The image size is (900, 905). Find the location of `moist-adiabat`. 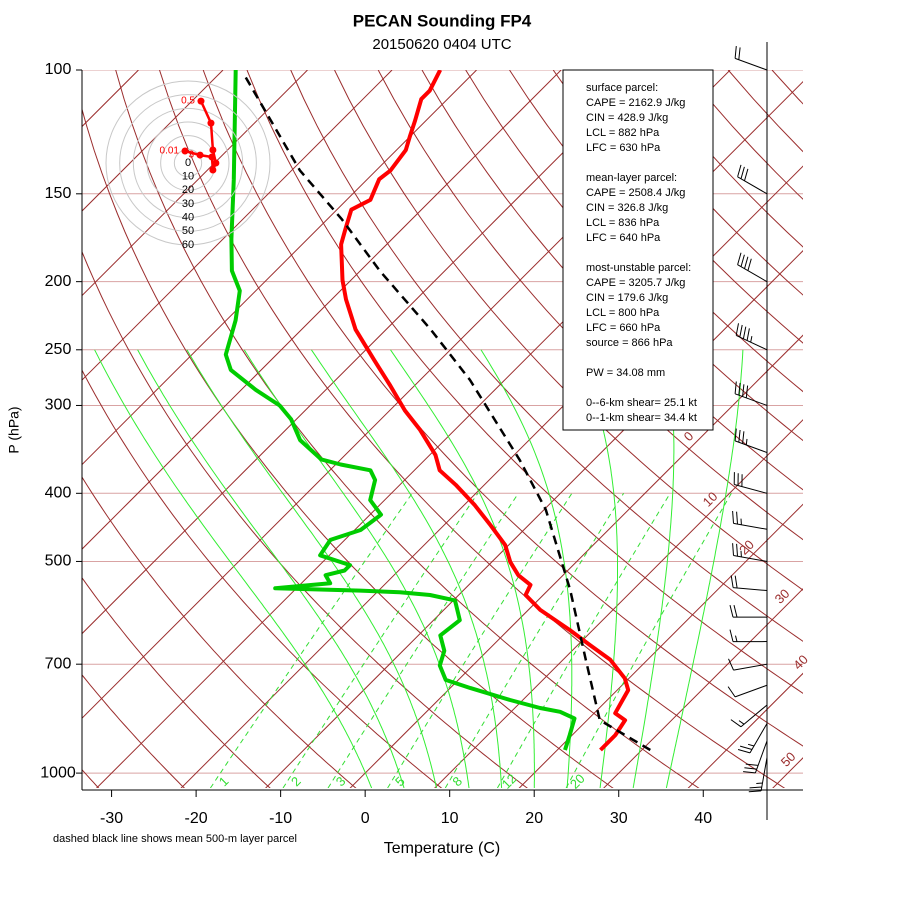

moist-adiabat is located at coordinates (406, 576).